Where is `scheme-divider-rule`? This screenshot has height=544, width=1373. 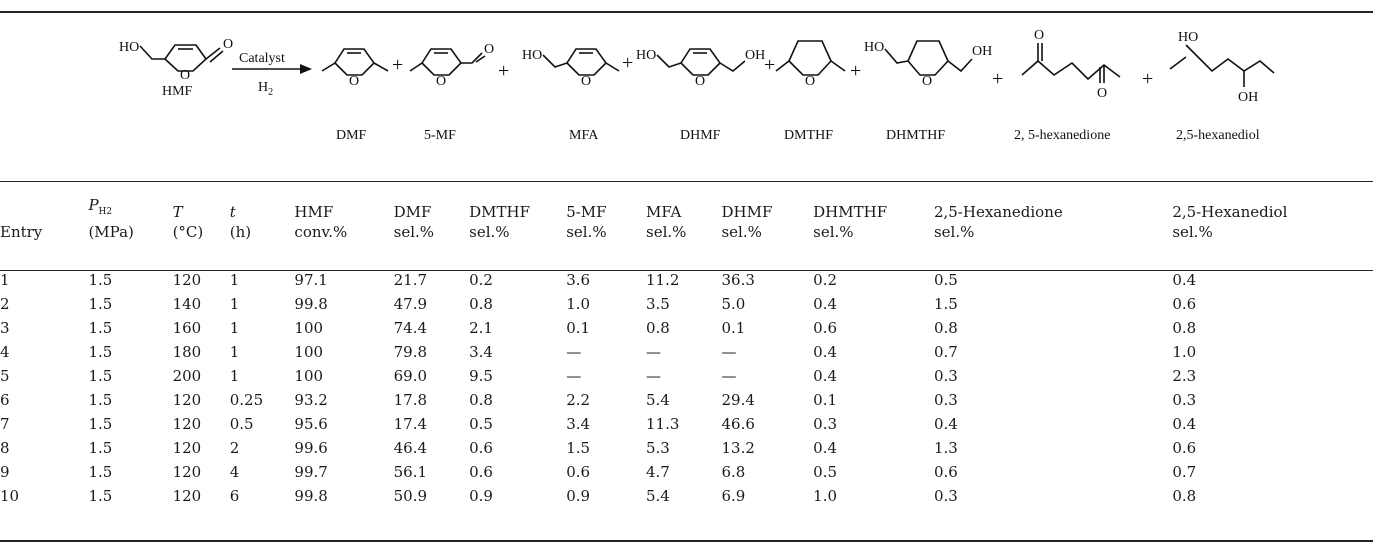 scheme-divider-rule is located at coordinates (686, 181).